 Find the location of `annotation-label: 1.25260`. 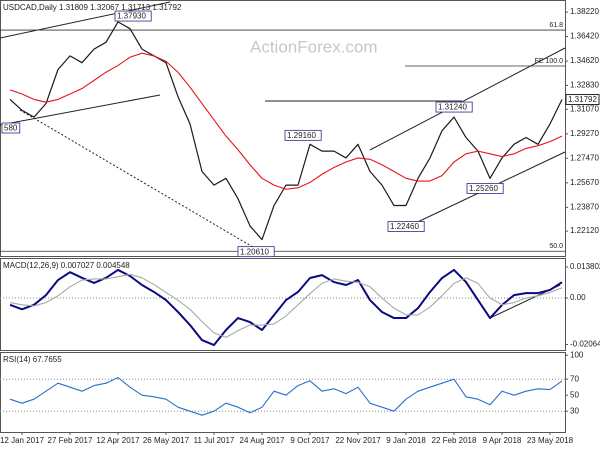

annotation-label: 1.25260 is located at coordinates (483, 188).